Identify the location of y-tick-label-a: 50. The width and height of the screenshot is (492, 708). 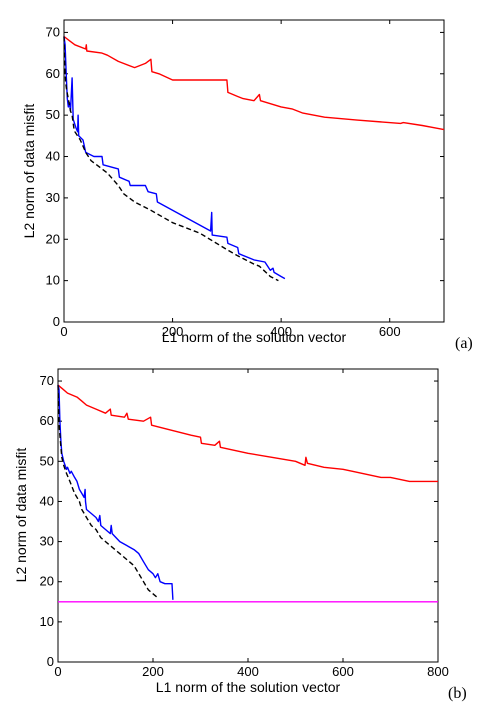
(53, 114).